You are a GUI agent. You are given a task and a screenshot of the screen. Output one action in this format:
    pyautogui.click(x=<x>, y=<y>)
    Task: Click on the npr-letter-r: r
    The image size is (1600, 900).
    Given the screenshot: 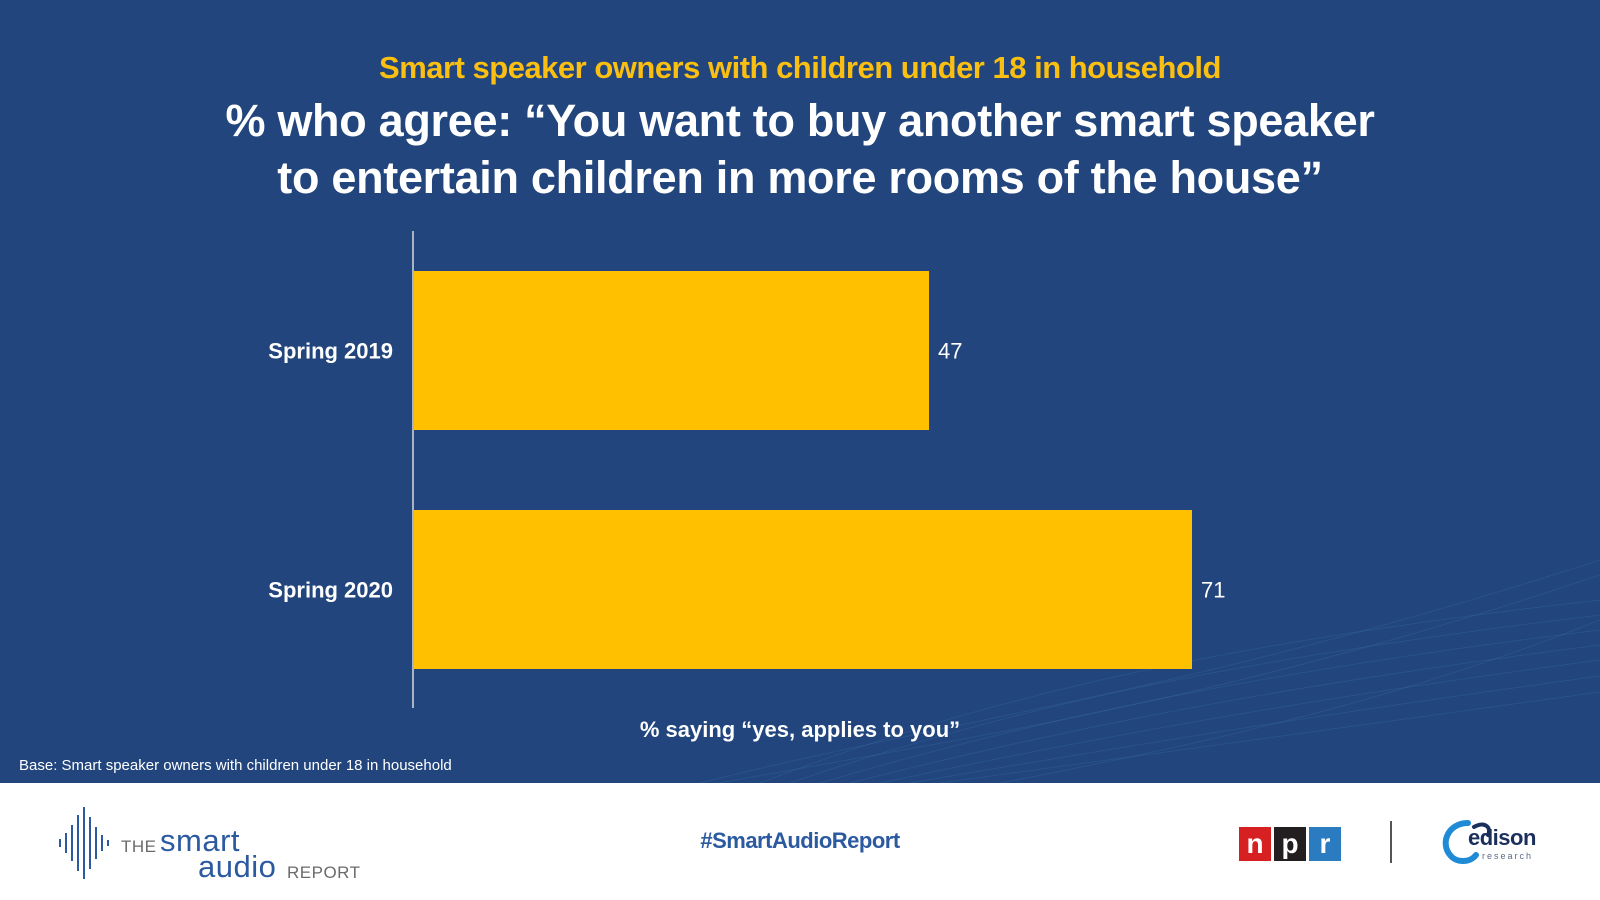 What is the action you would take?
    pyautogui.click(x=1325, y=844)
    